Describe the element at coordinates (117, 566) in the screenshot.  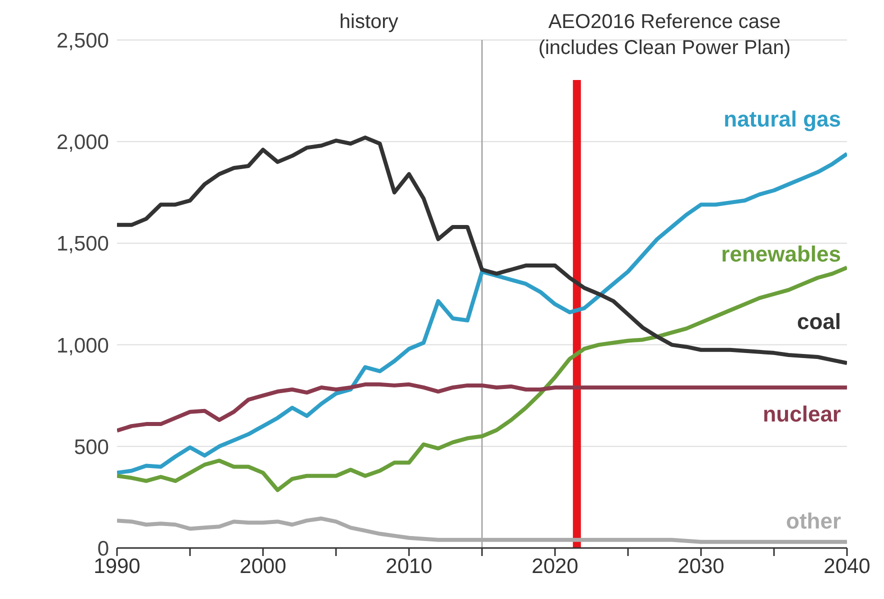
I see `x-tick-label: 1990` at that location.